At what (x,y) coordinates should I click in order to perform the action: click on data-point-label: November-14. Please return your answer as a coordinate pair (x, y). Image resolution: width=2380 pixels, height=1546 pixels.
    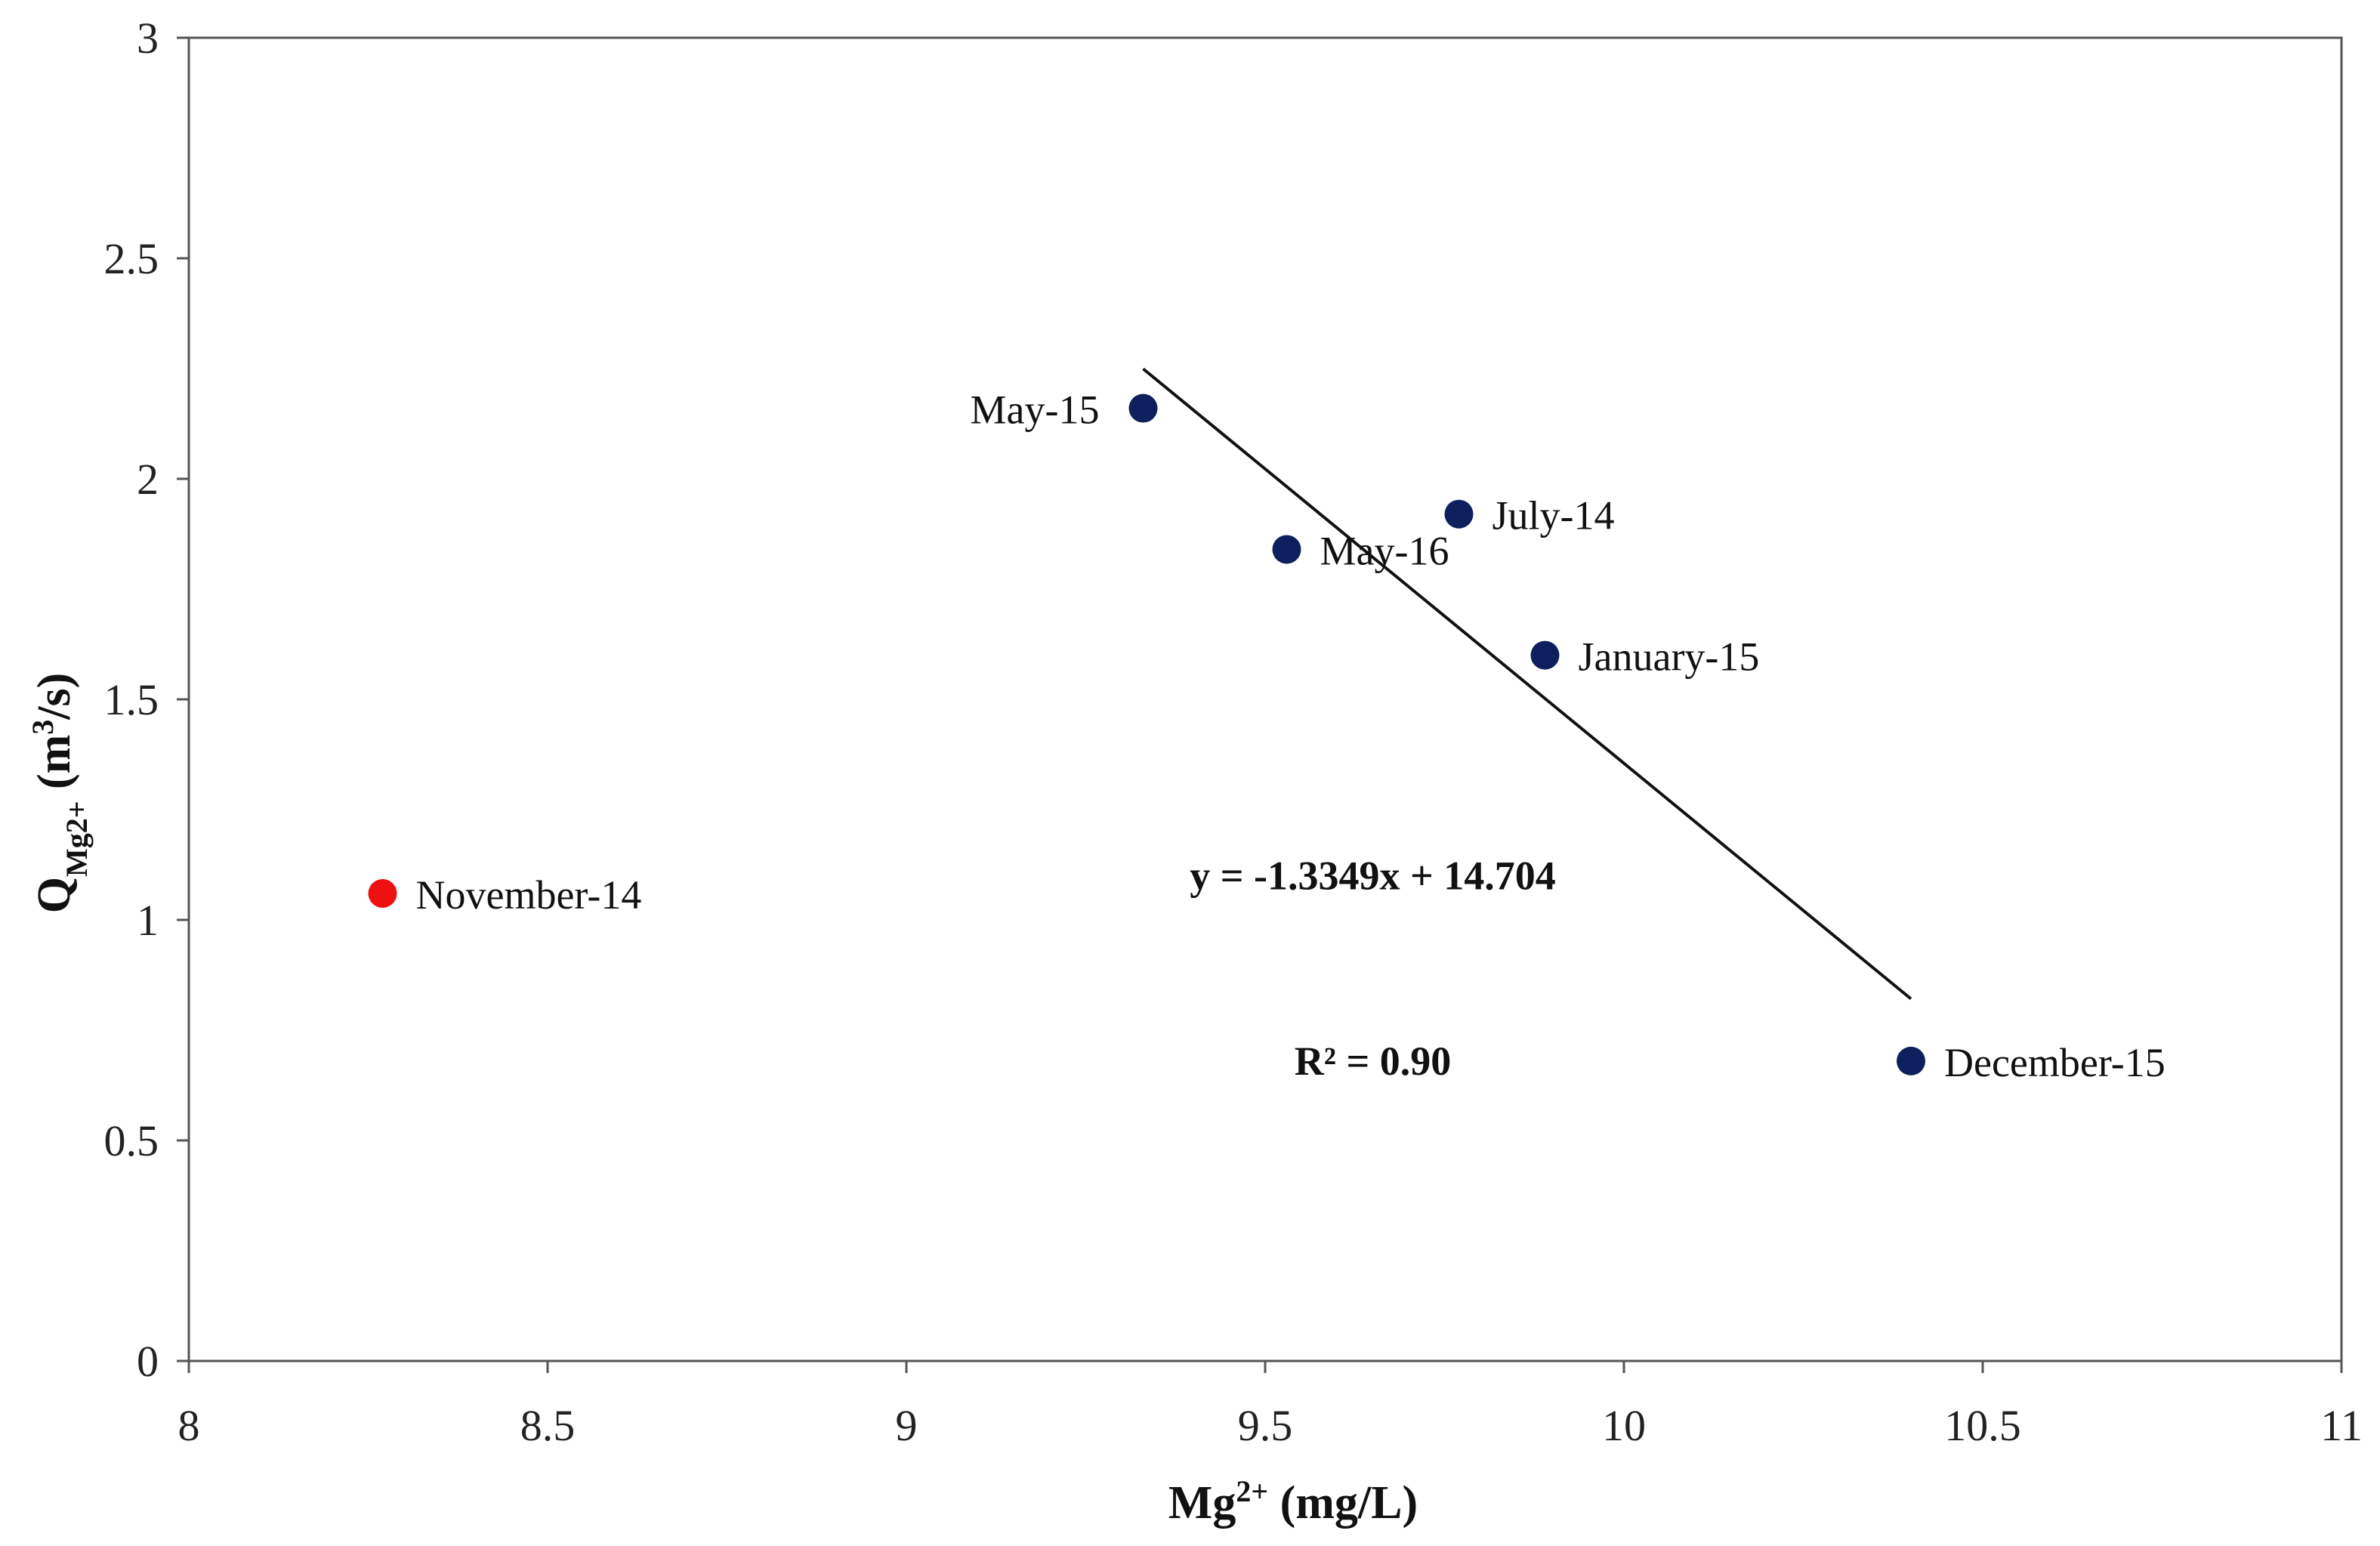
    Looking at the image, I should click on (529, 895).